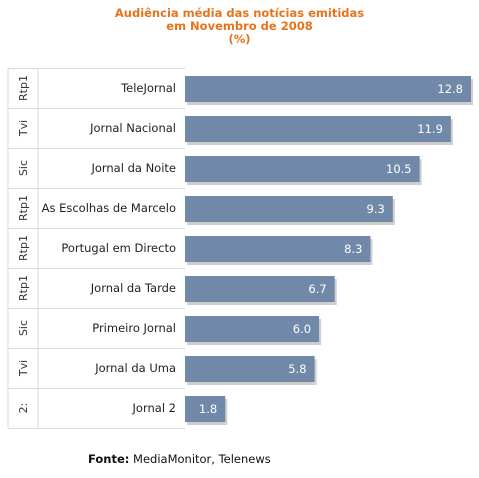 This screenshot has height=478, width=479. I want to click on category-label: Primeiro Jornal, so click(134, 328).